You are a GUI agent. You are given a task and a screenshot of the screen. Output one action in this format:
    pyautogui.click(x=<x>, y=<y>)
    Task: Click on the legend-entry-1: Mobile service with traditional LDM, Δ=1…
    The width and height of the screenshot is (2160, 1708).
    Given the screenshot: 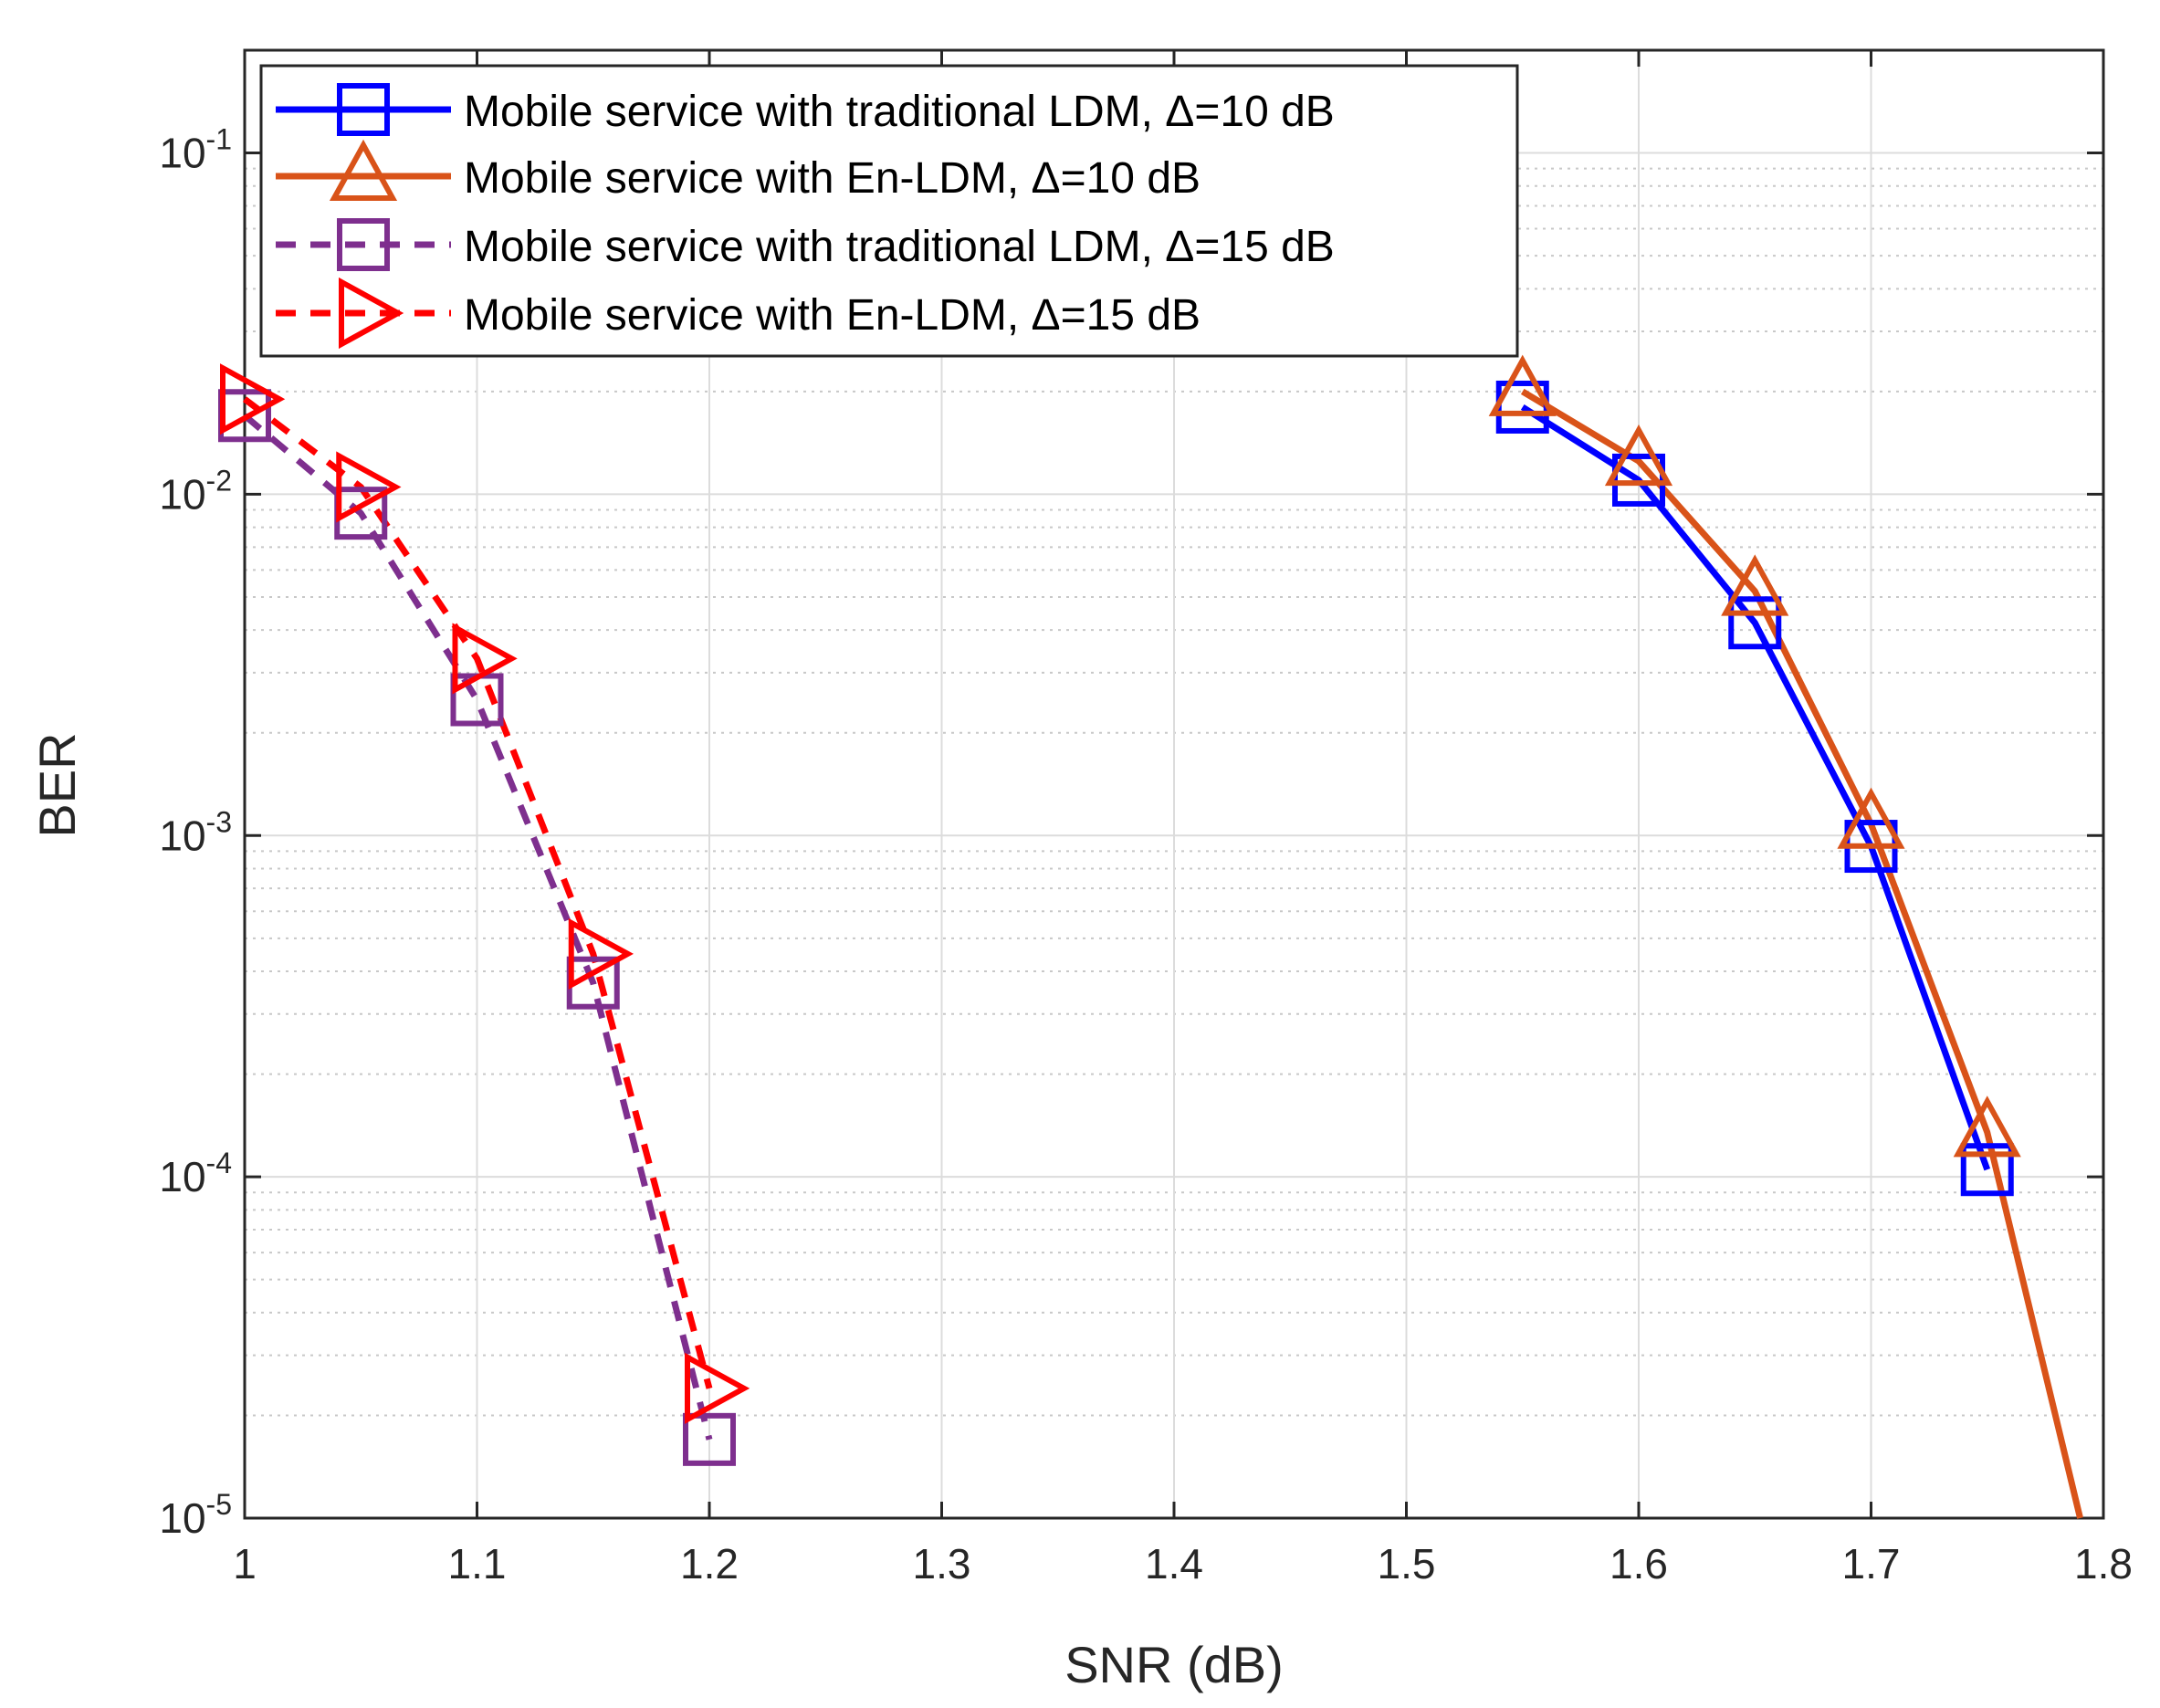 What is the action you would take?
    pyautogui.click(x=805, y=110)
    